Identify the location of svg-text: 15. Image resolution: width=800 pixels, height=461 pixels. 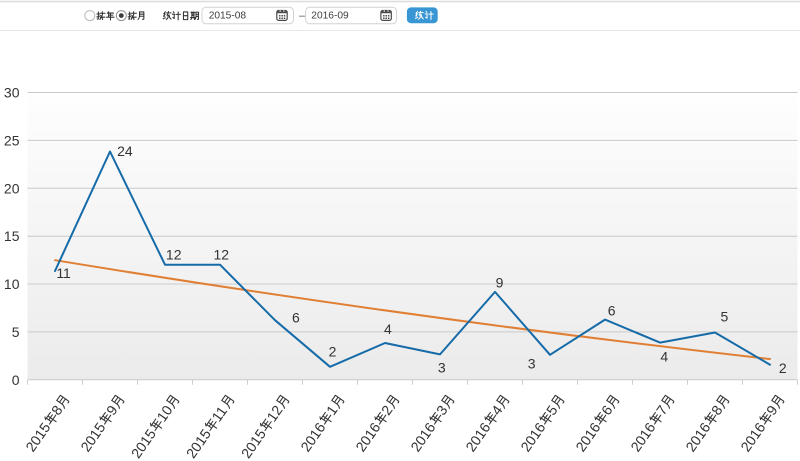
(12, 236).